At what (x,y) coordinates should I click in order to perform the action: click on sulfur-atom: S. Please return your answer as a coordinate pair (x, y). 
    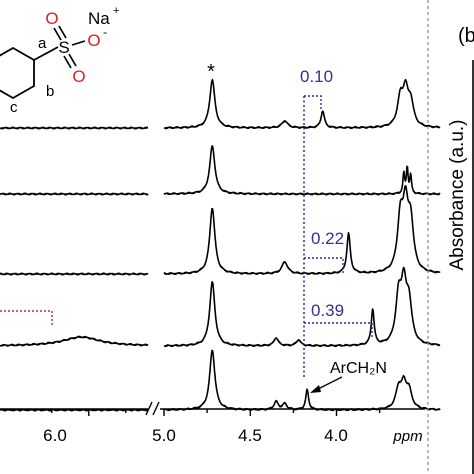
    Looking at the image, I should click on (63, 47).